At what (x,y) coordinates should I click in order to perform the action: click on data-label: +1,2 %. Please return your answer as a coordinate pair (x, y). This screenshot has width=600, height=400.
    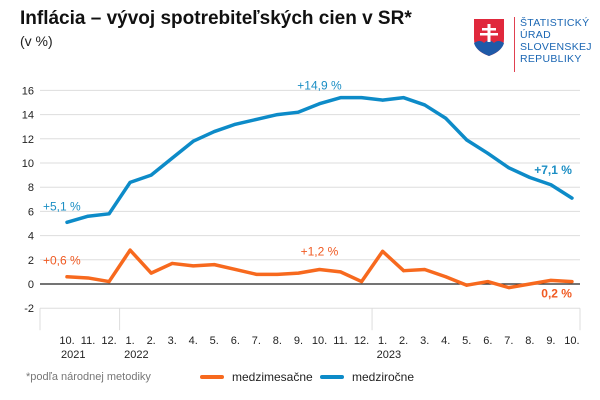
    Looking at the image, I should click on (320, 251).